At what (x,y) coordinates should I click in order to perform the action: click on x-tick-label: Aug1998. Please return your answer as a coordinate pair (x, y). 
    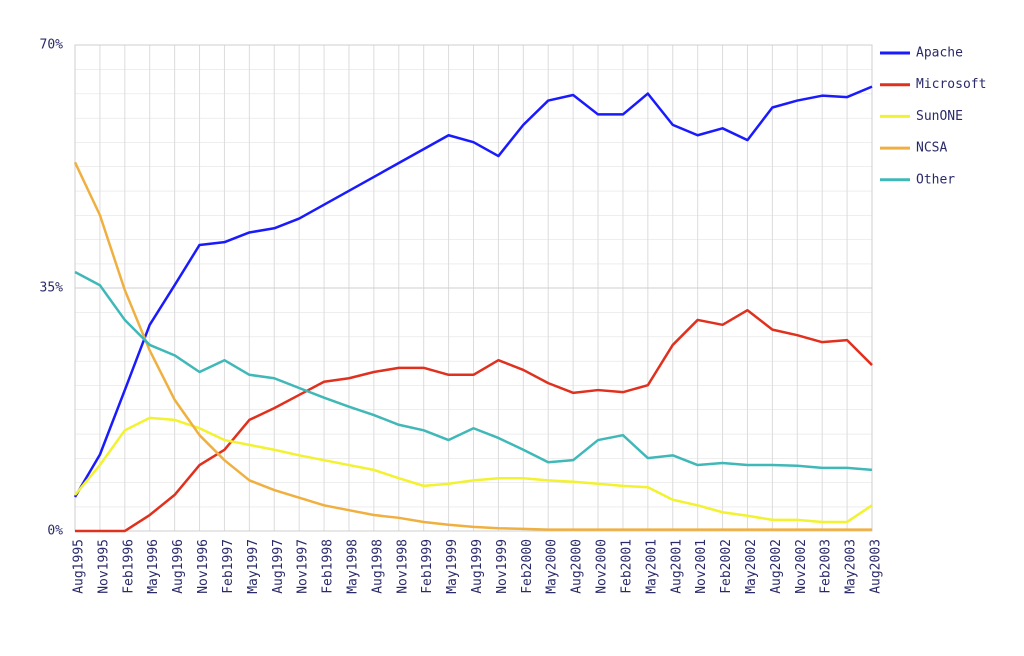
    Looking at the image, I should click on (377, 566).